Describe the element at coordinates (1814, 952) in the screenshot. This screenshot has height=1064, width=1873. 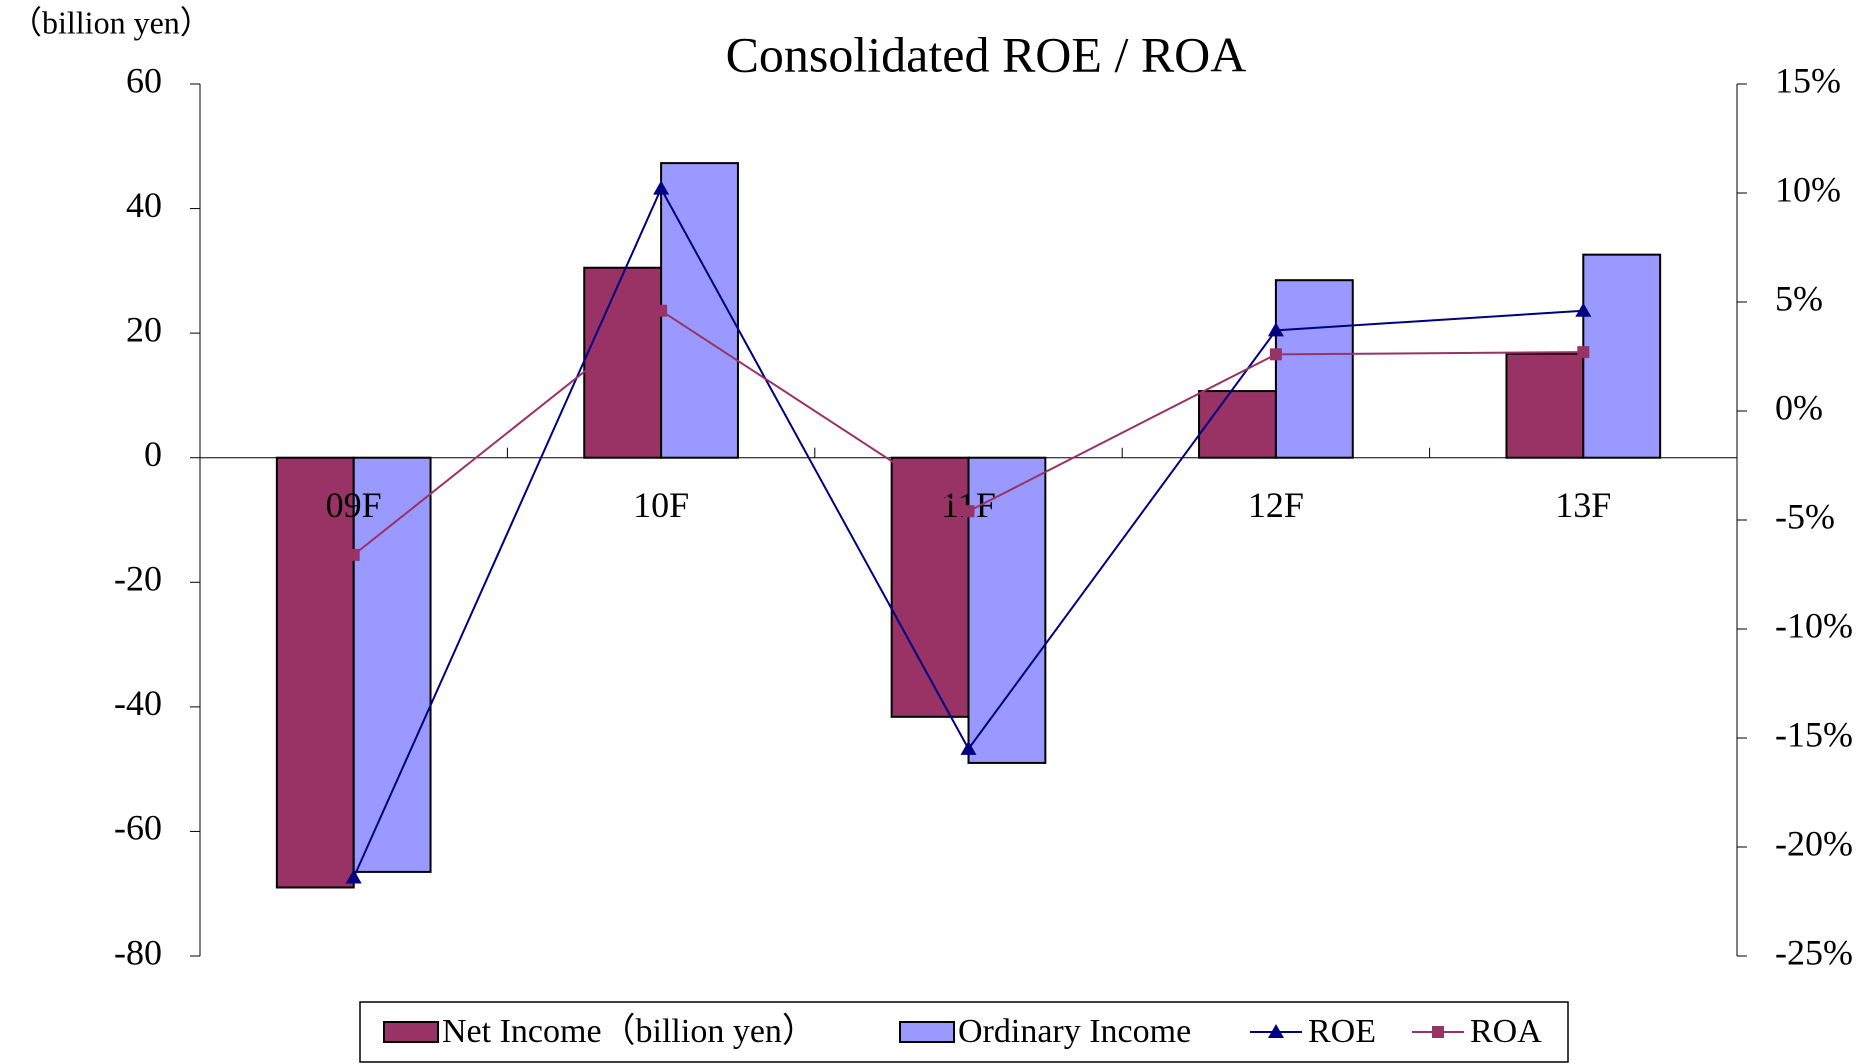
I see `y2-tick-label: -25%` at that location.